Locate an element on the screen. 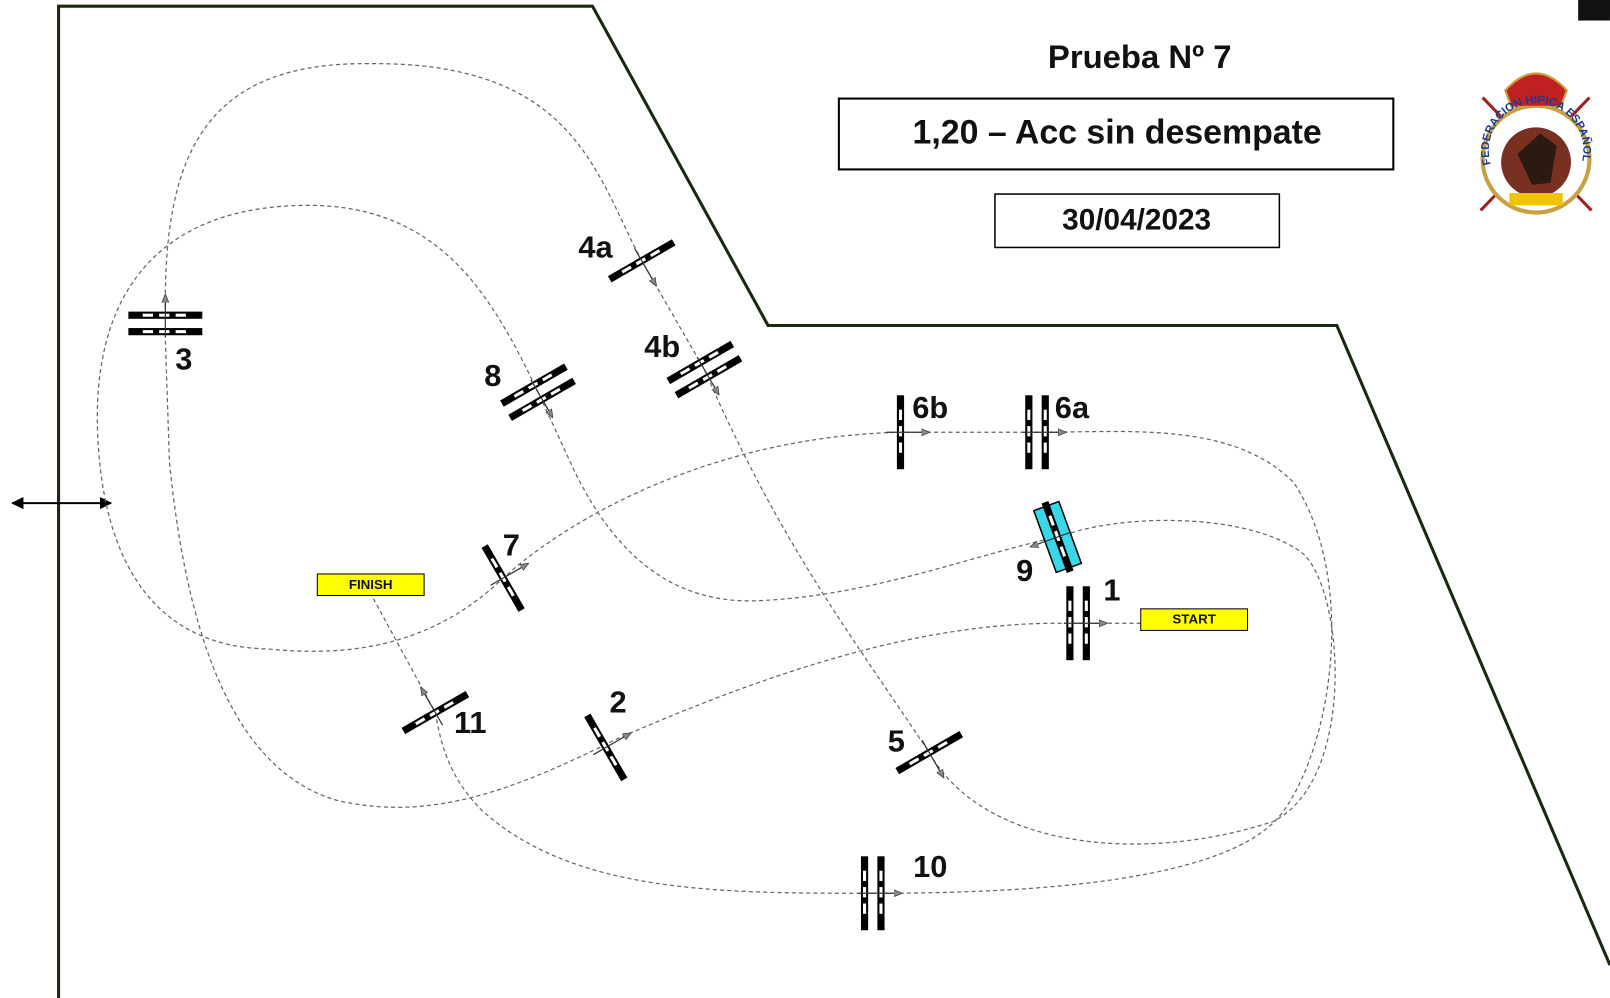 This screenshot has height=998, width=1610. obstacle-label: 2 is located at coordinates (618, 701).